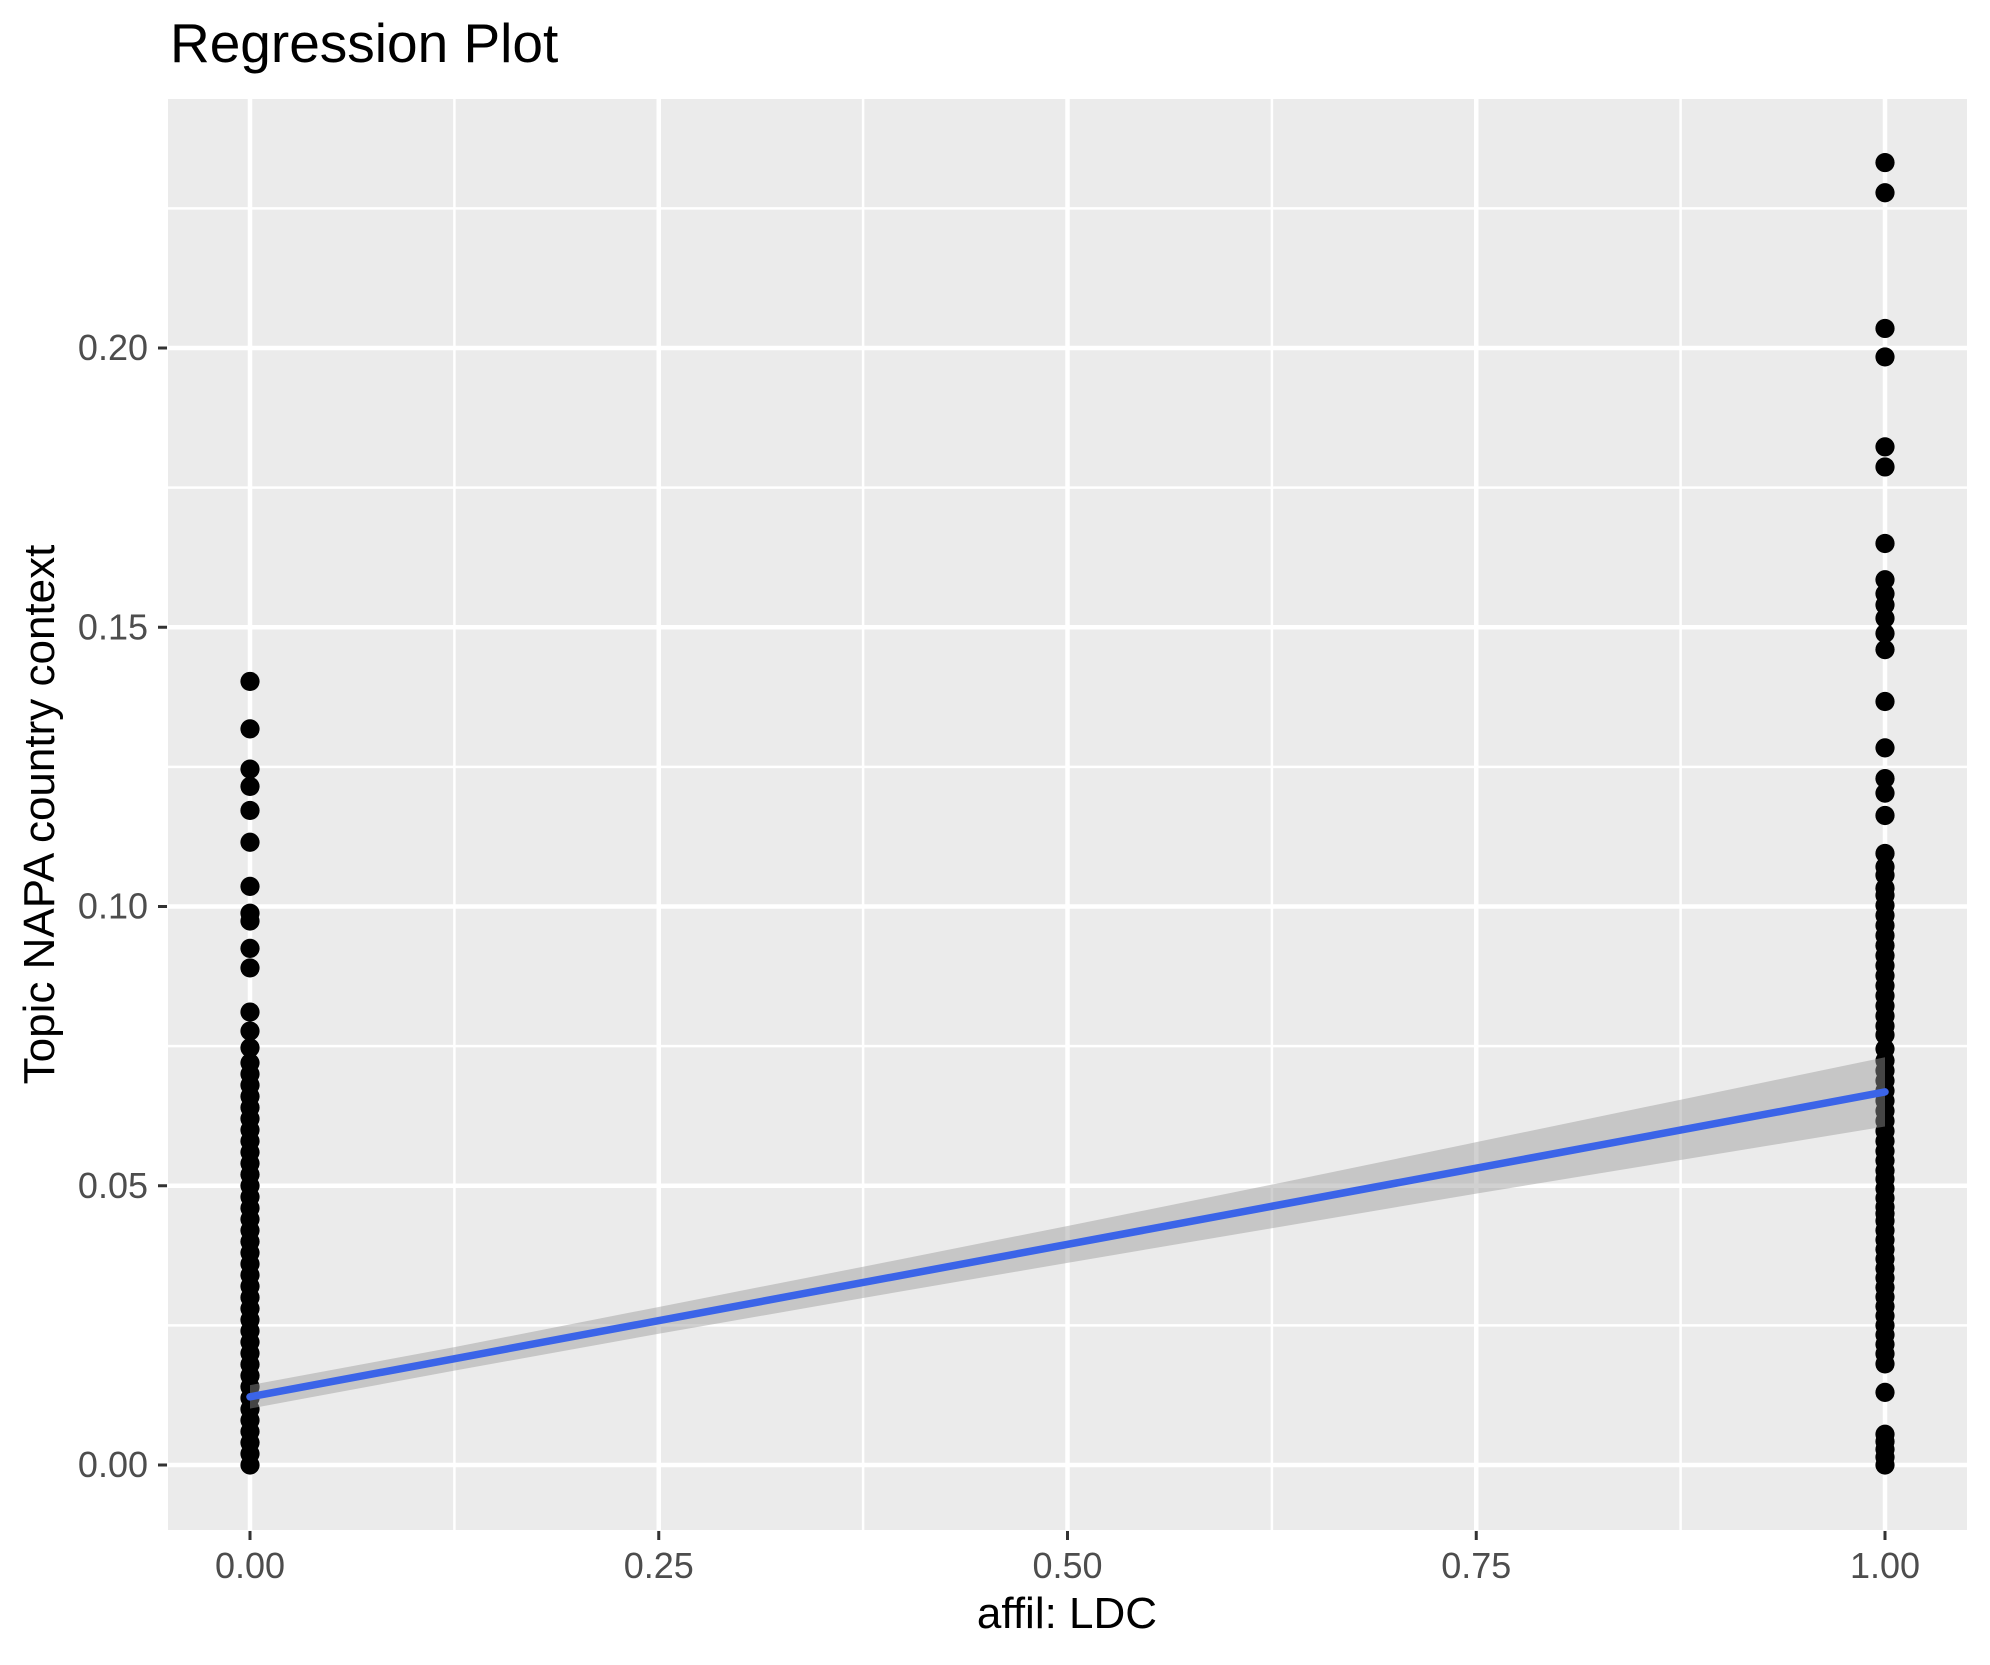 The height and width of the screenshot is (1665, 1990). I want to click on y-tick-label: 0.20, so click(113, 347).